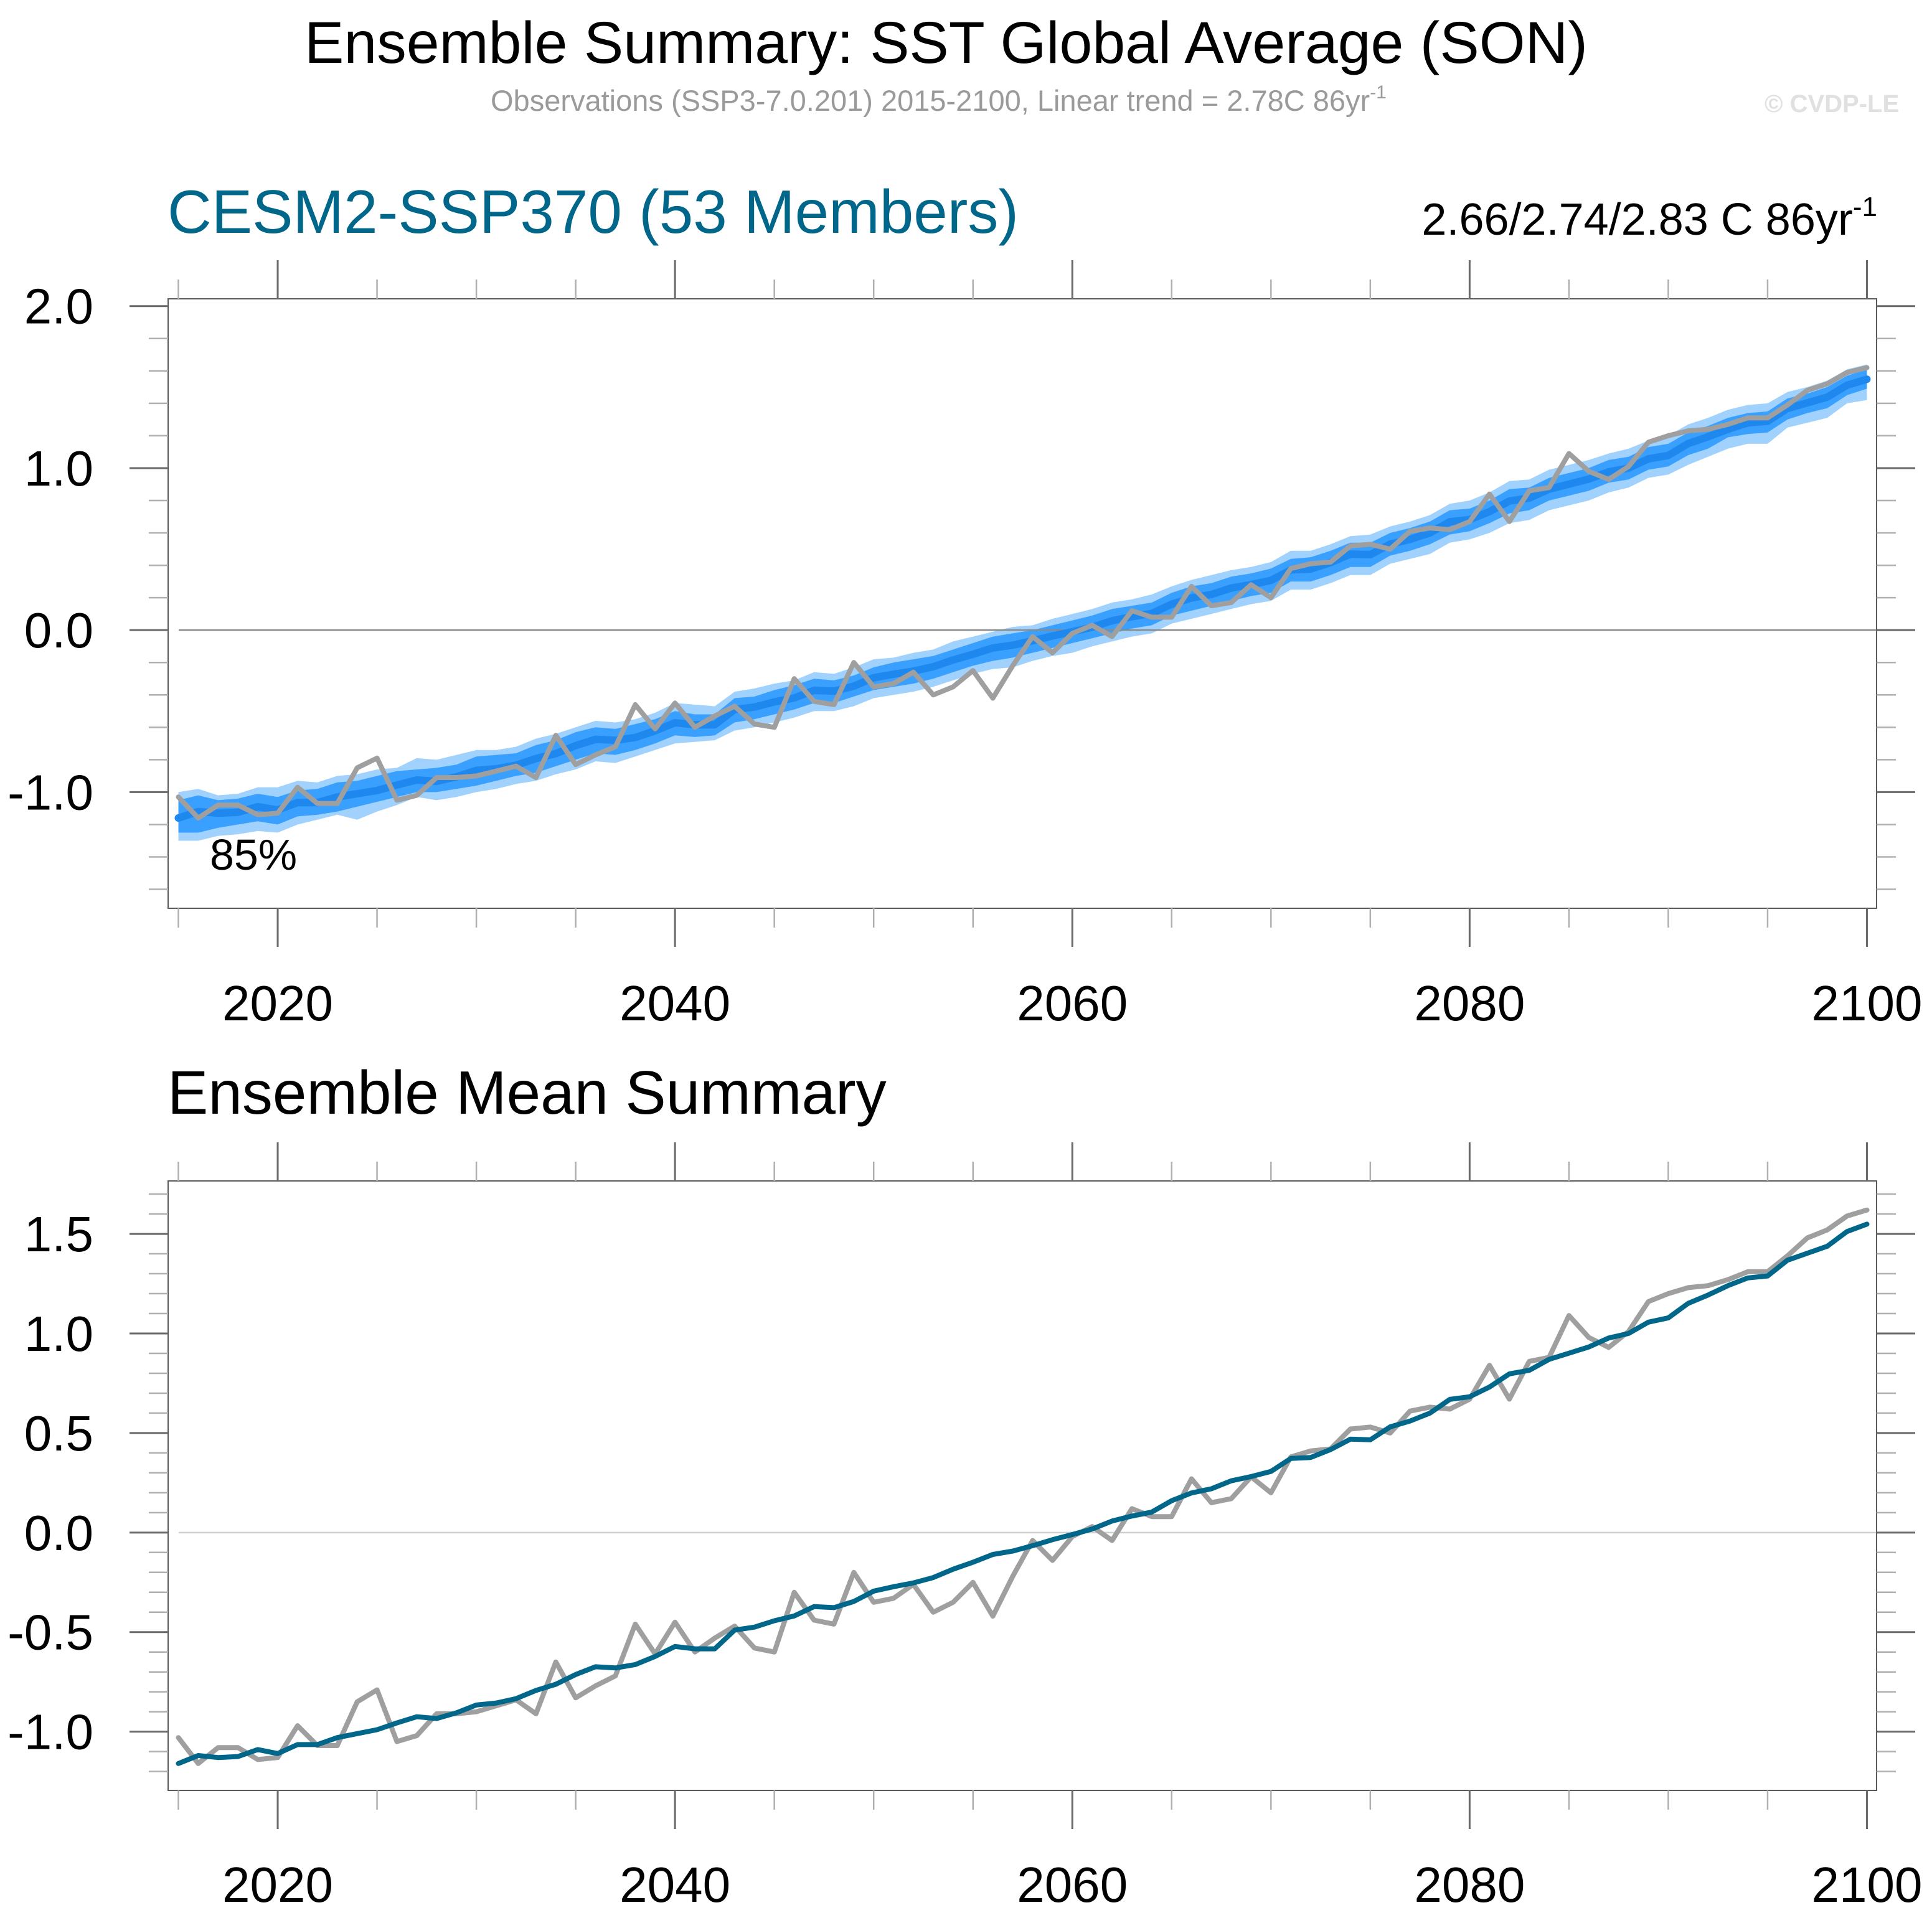 This screenshot has height=1923, width=1932. What do you see at coordinates (593, 212) in the screenshot?
I see `panel-title: CESM2-SSP370 (53 Members)` at bounding box center [593, 212].